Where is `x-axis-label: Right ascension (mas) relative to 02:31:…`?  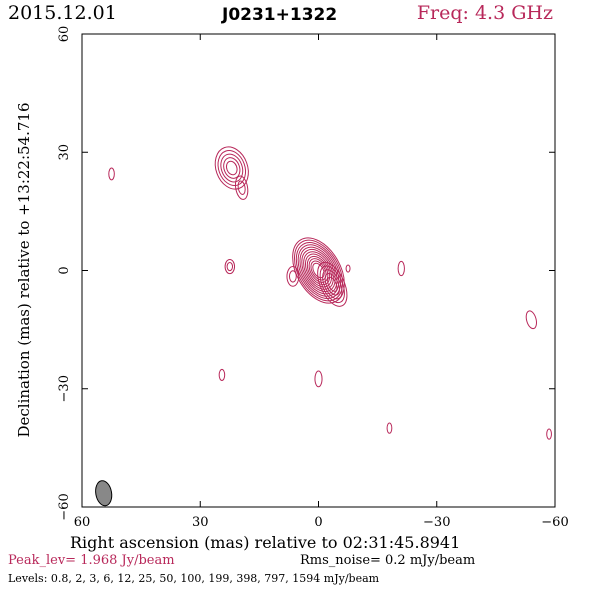
x-axis-label: Right ascension (mas) relative to 02:31:… is located at coordinates (265, 542).